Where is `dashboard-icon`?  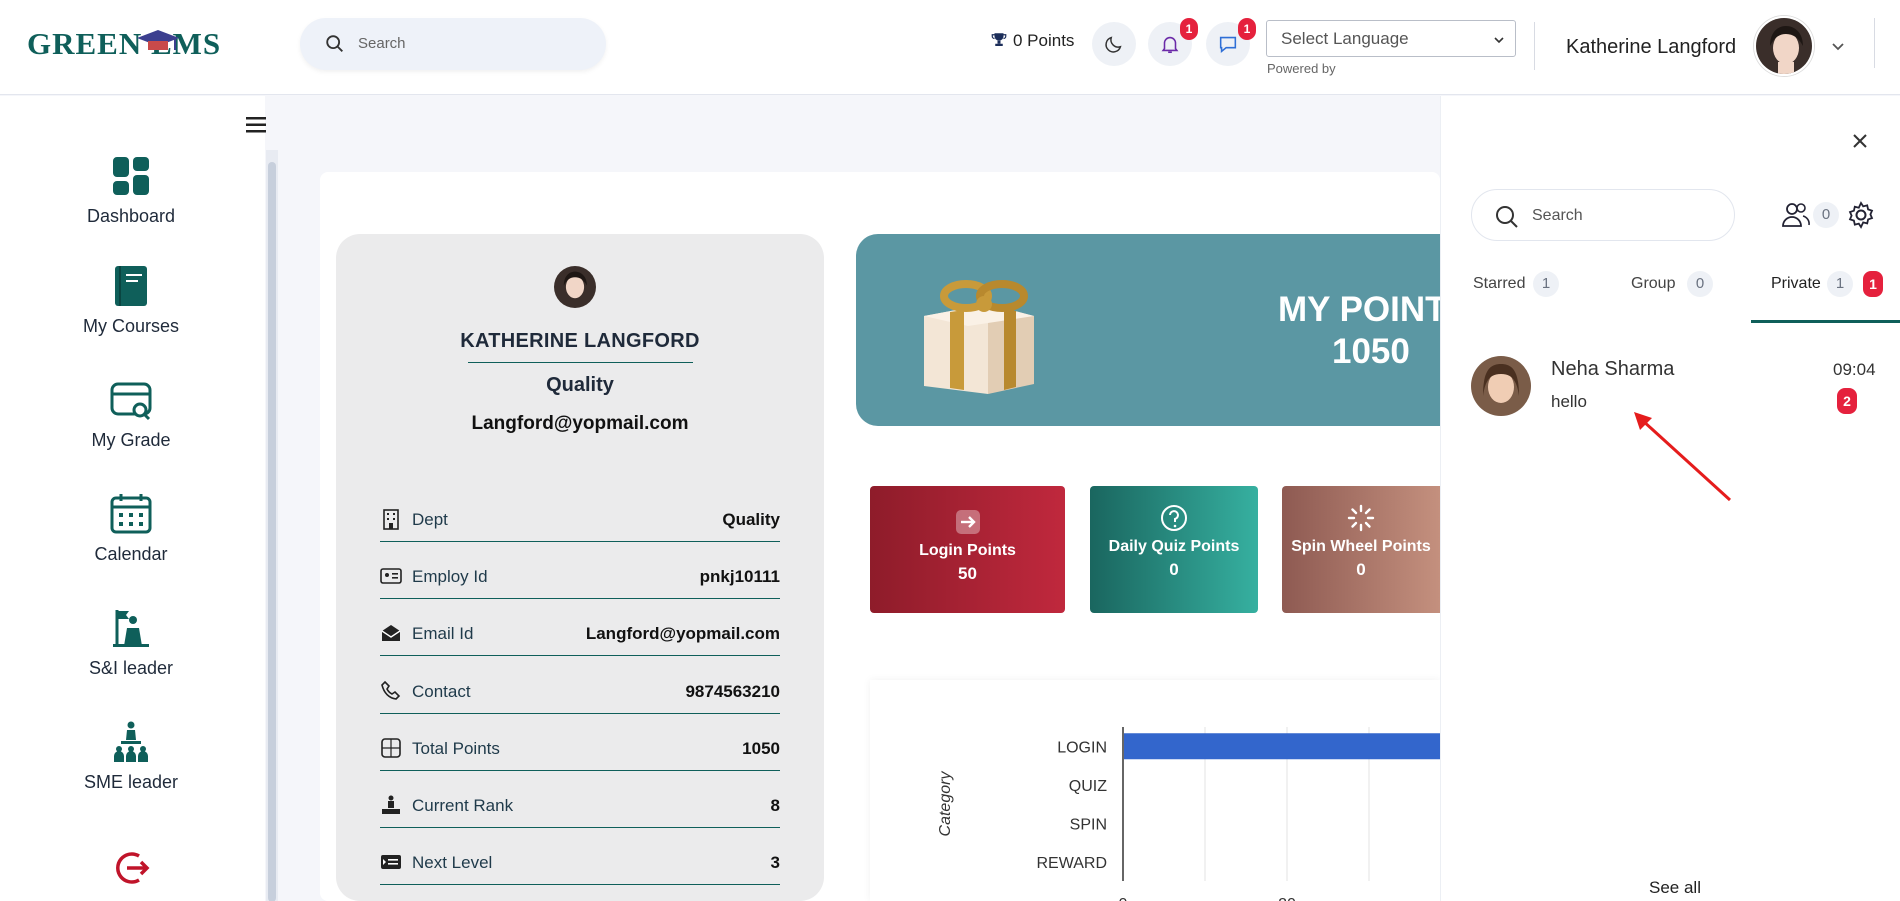 dashboard-icon is located at coordinates (131, 176).